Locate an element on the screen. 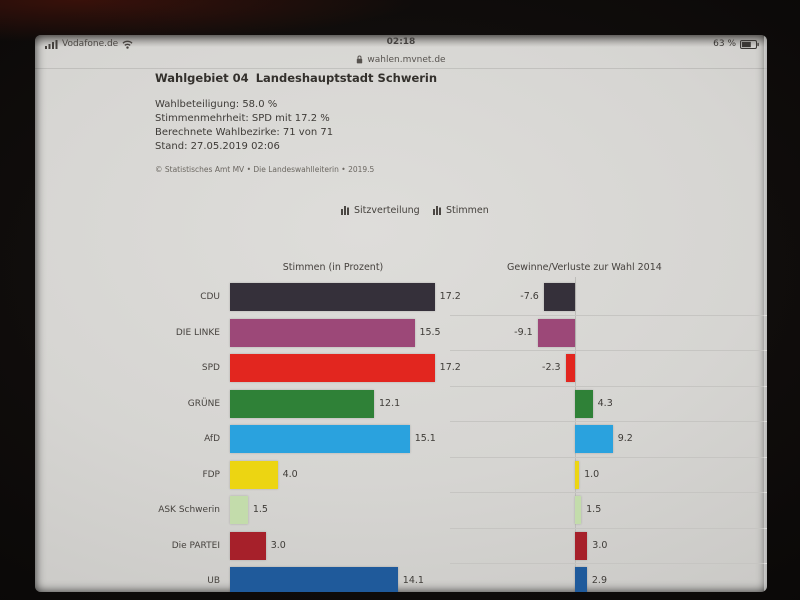 Image resolution: width=800 pixels, height=600 pixels. status-left: Vodafone.de is located at coordinates (89, 44).